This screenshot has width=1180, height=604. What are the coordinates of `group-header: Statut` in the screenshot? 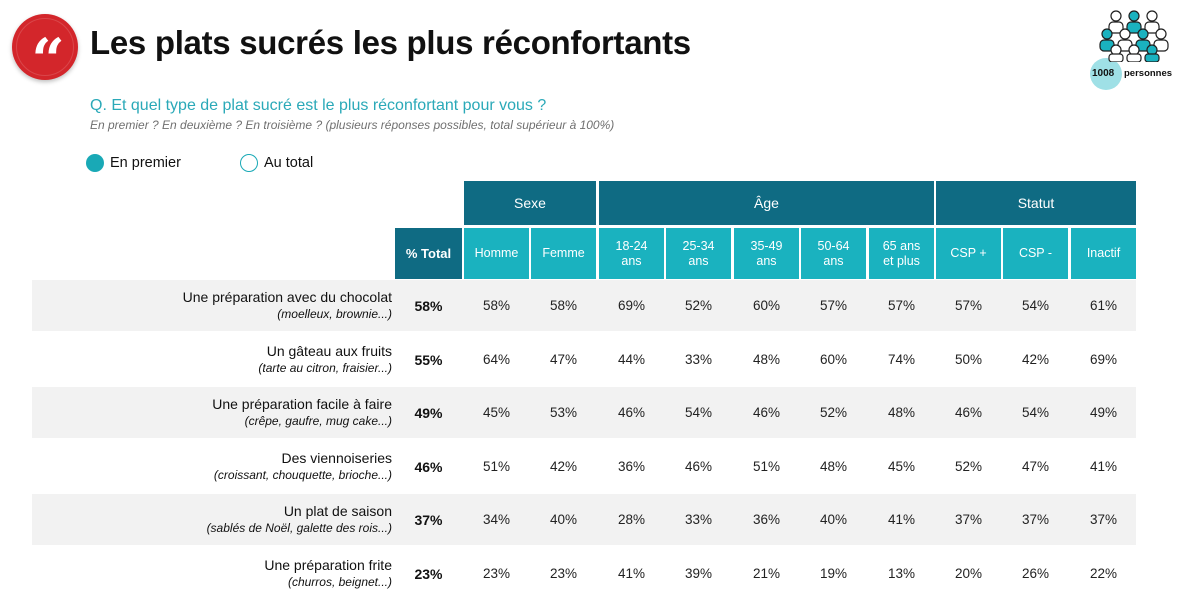 It's located at (1036, 203).